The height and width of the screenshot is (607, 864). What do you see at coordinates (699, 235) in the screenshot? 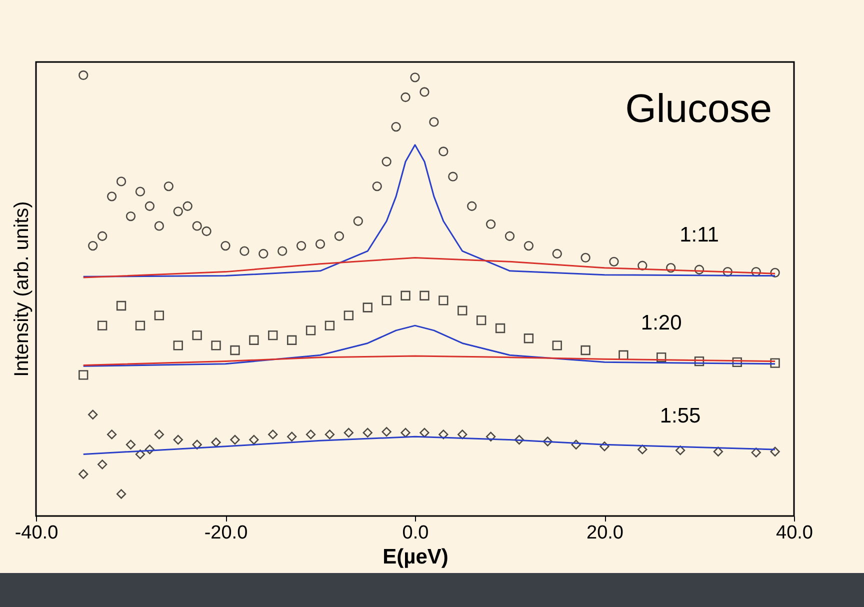
I see `series-label: 1:11` at bounding box center [699, 235].